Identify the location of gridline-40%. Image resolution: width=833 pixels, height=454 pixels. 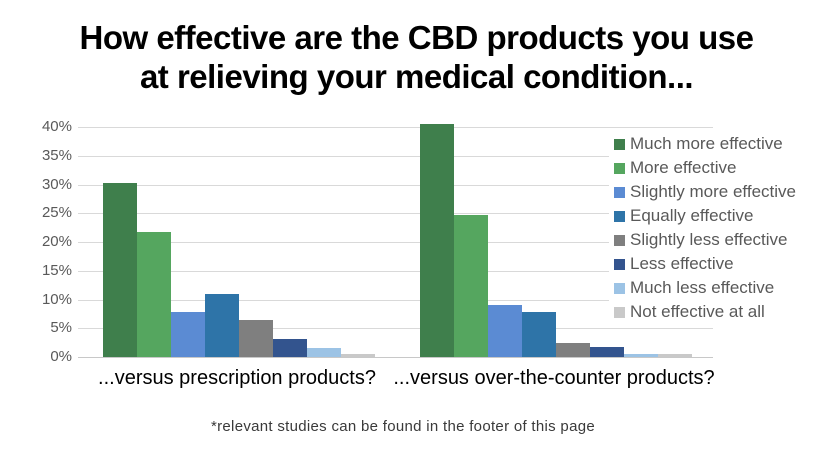
(395, 127).